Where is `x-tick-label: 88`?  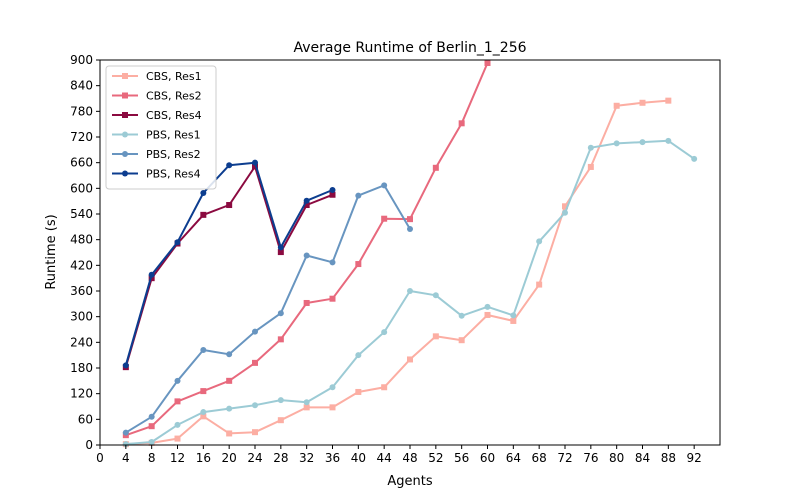
x-tick-label: 88 is located at coordinates (668, 458).